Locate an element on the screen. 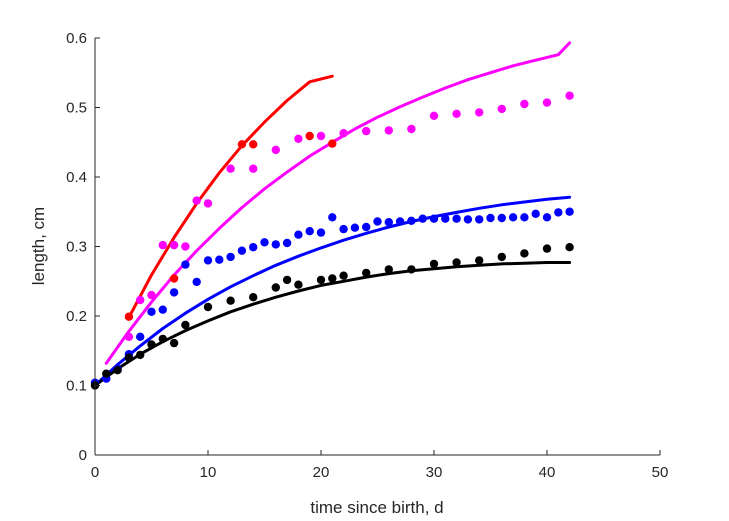 This screenshot has width=729, height=521. y-tick-label: 0.3 is located at coordinates (76, 247).